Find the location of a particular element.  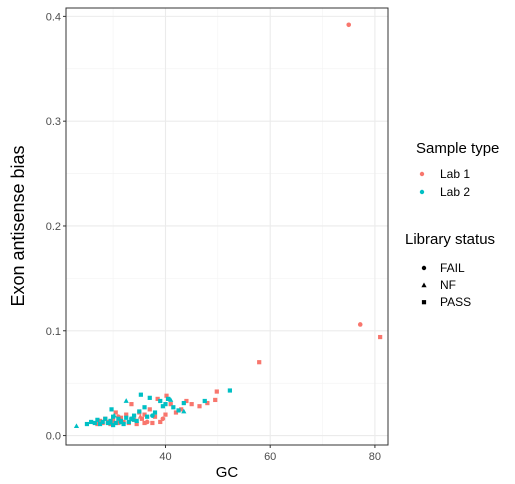

x-tick-label: 80 is located at coordinates (375, 457).